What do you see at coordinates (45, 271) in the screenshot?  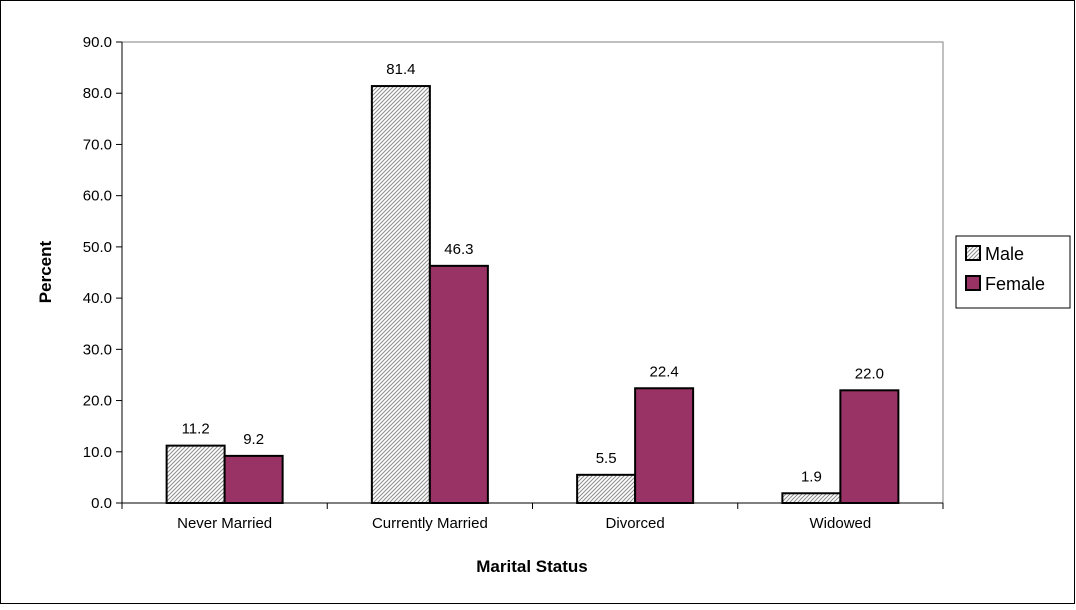 I see `y-axis-title: Percent` at bounding box center [45, 271].